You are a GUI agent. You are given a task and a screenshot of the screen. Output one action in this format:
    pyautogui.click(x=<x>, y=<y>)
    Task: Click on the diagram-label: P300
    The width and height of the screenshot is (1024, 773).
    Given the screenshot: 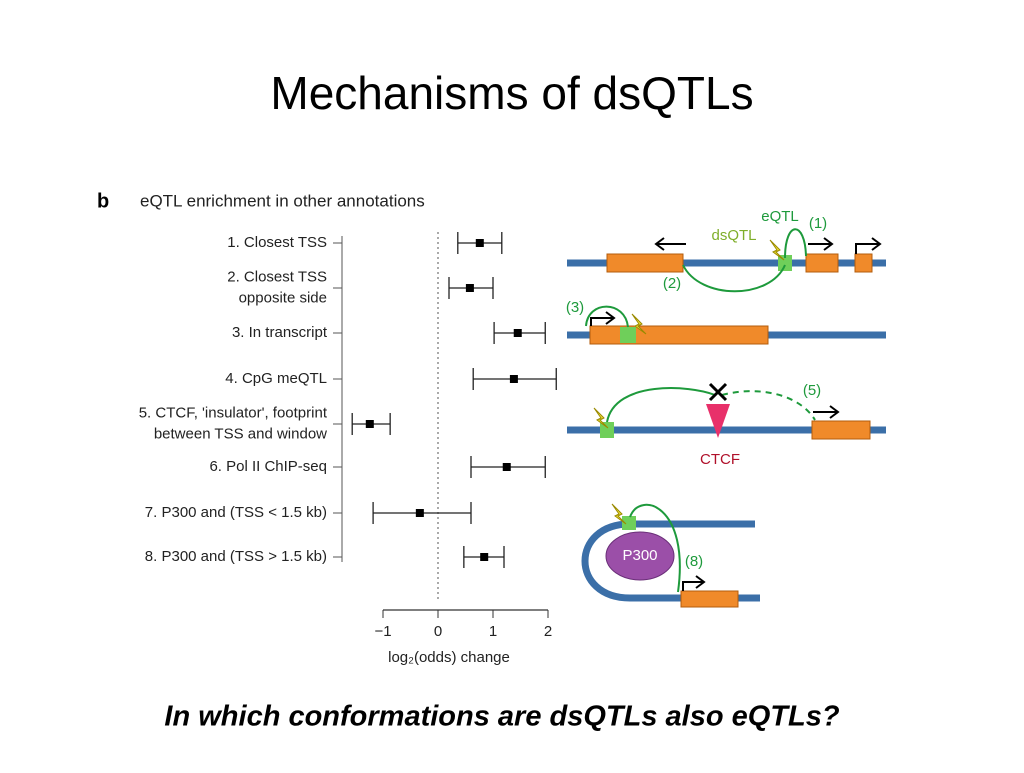 What is the action you would take?
    pyautogui.click(x=639, y=555)
    